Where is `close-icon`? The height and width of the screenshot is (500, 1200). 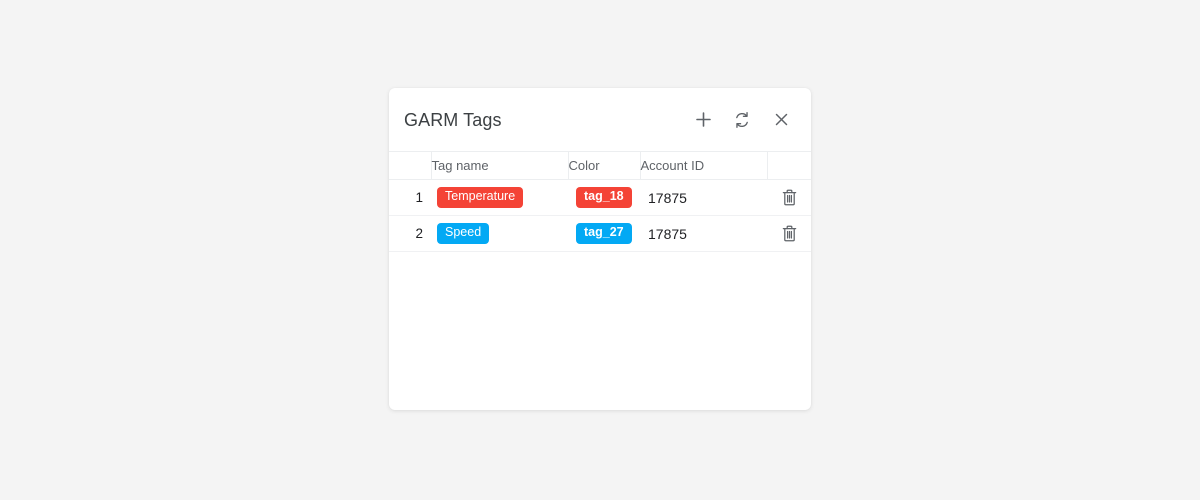 close-icon is located at coordinates (781, 120).